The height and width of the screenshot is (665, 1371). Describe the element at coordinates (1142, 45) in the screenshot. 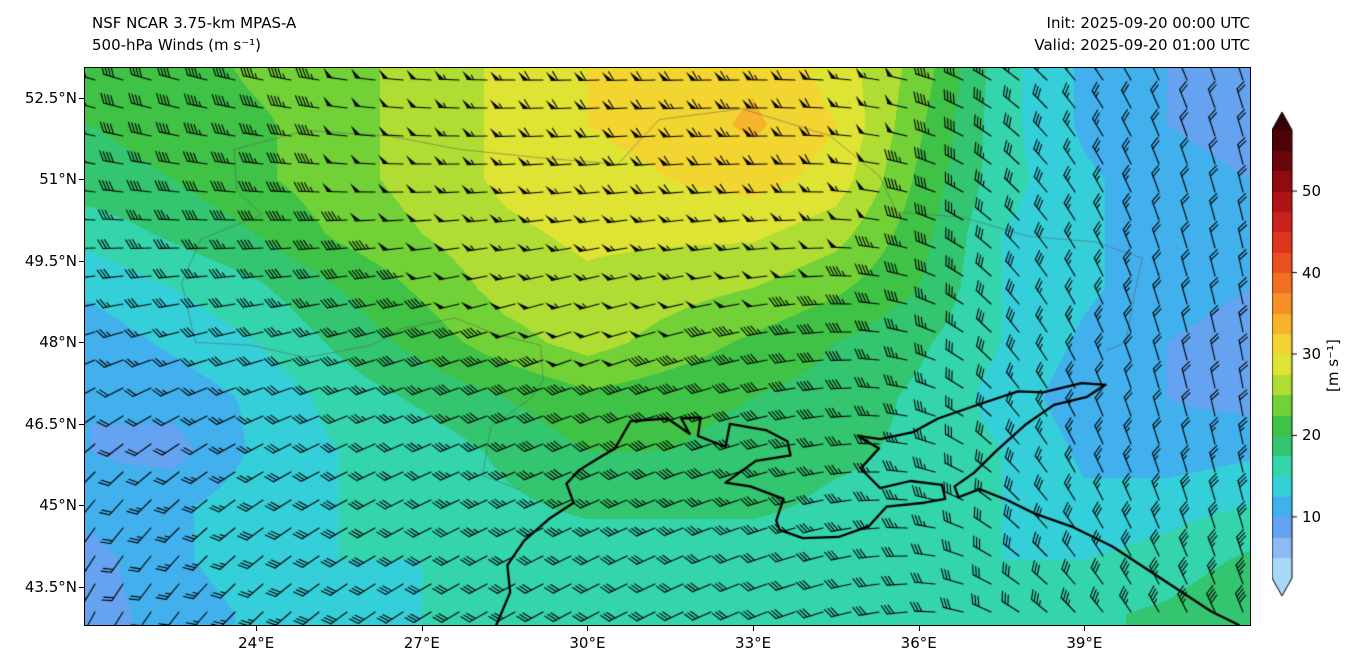

I see `valid-time: Valid: 2025-09-20 01:00 UTC` at that location.